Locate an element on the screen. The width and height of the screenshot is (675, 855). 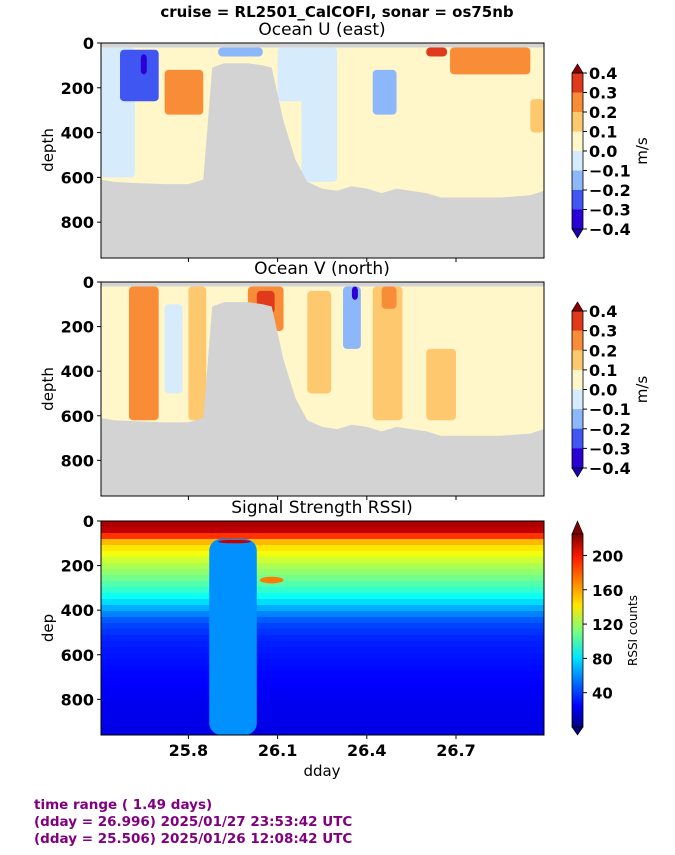
colorbar: 200 160 120 80 40 RSSI counts is located at coordinates (605, 628).